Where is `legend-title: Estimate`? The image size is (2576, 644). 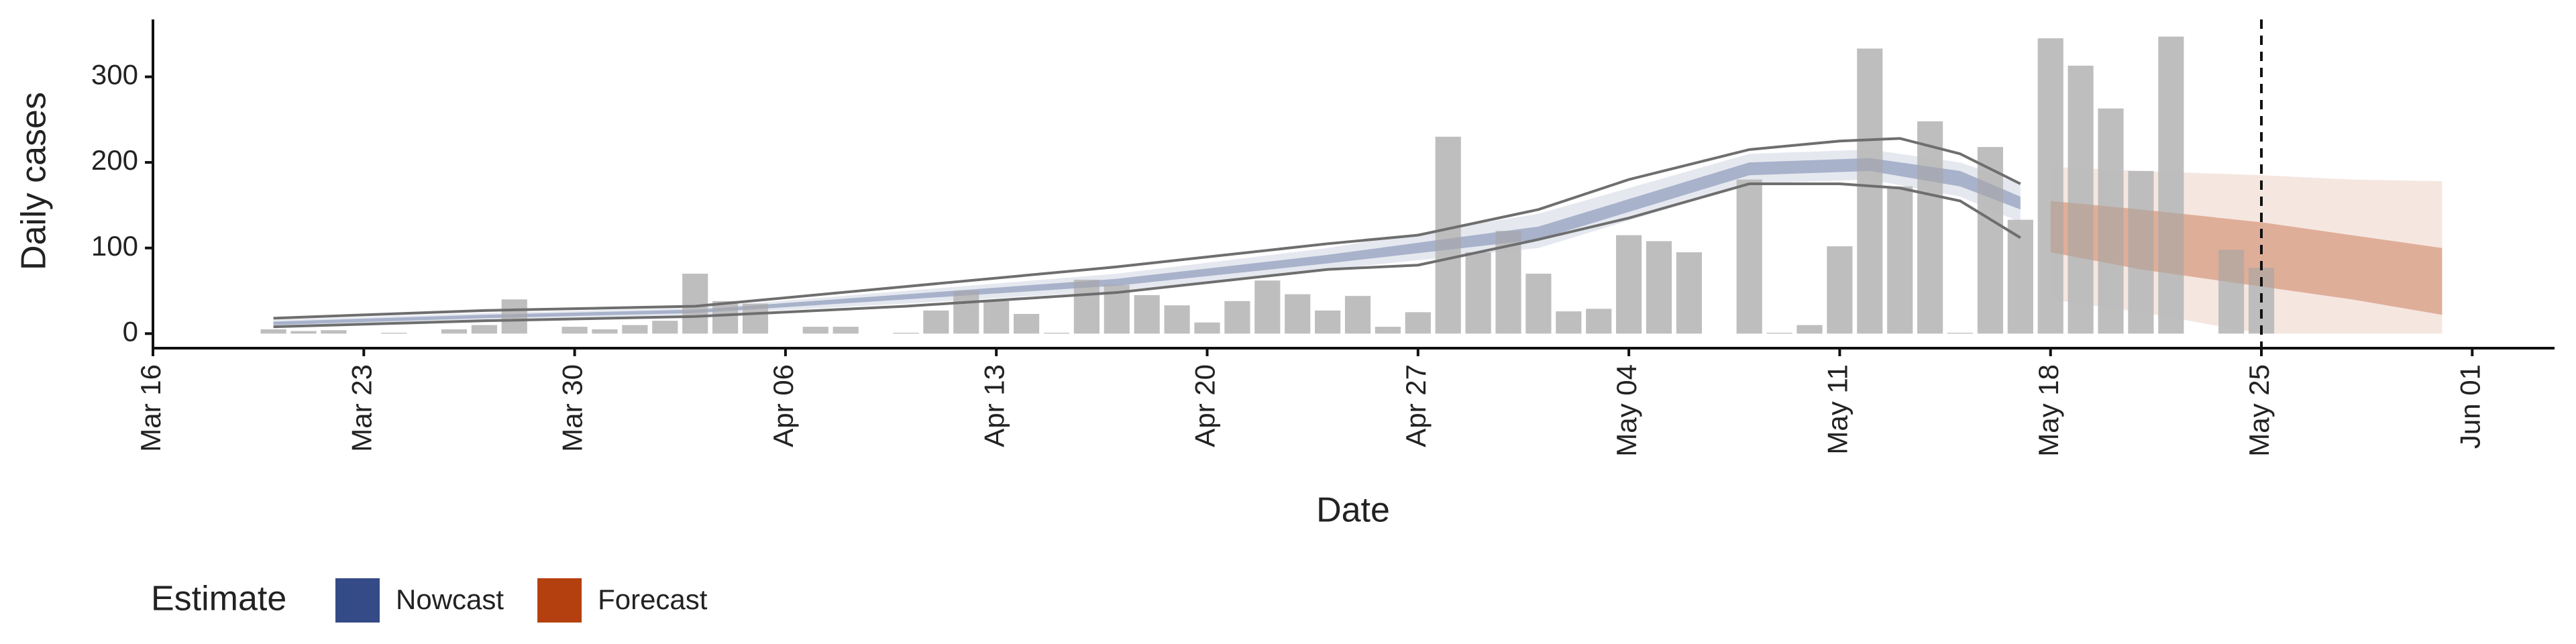 legend-title: Estimate is located at coordinates (218, 599).